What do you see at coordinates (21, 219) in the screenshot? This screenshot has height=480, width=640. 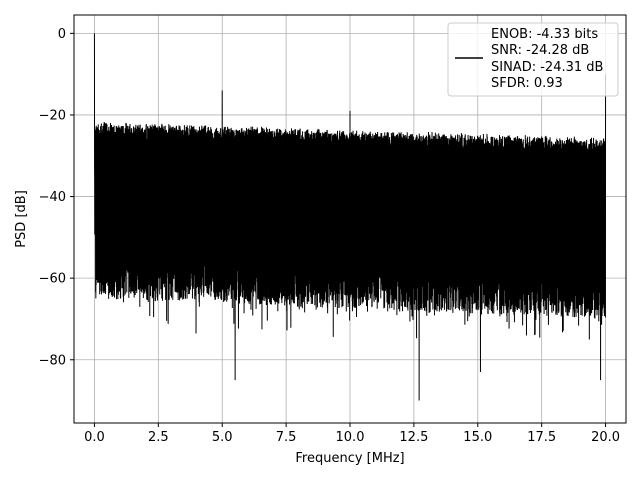 I see `y-axis-label: PSD [dB]` at bounding box center [21, 219].